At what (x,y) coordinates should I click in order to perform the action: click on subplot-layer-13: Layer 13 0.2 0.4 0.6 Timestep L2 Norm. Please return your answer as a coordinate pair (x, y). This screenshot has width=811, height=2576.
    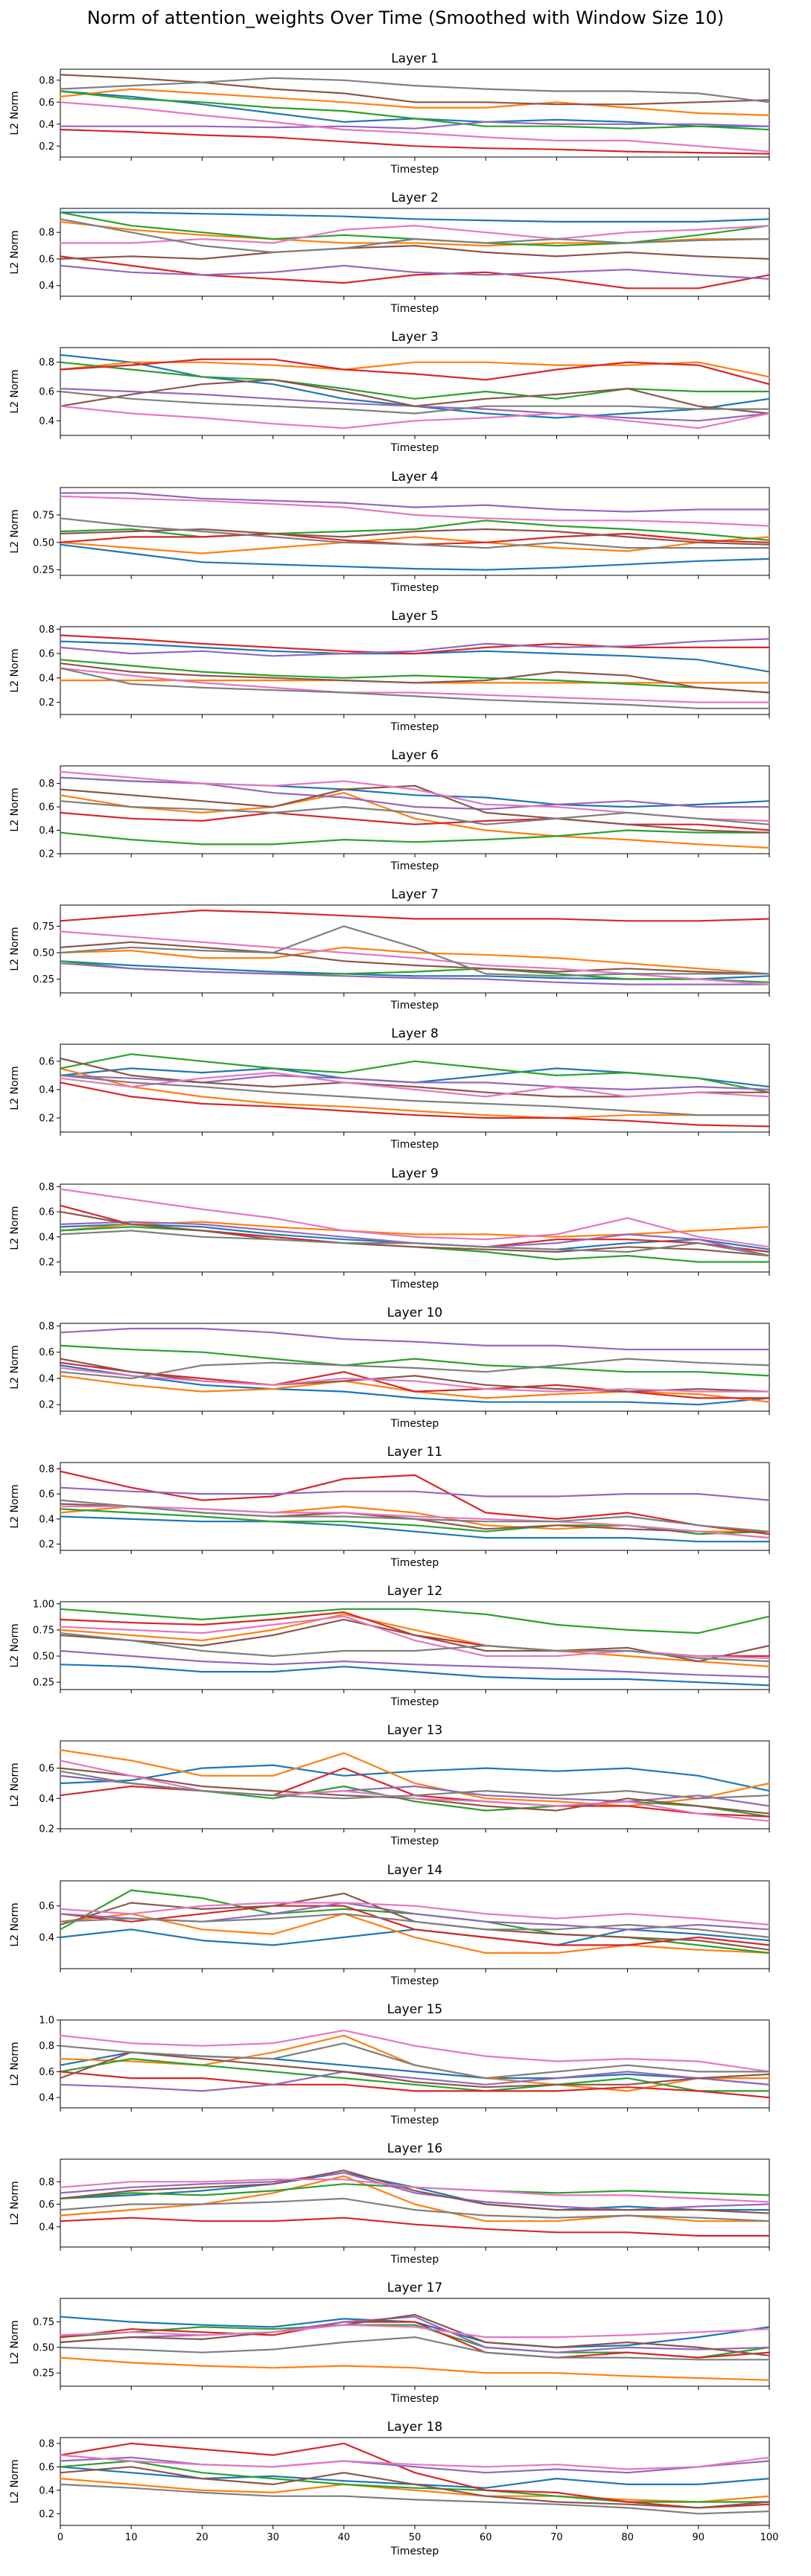
    Looking at the image, I should click on (390, 1785).